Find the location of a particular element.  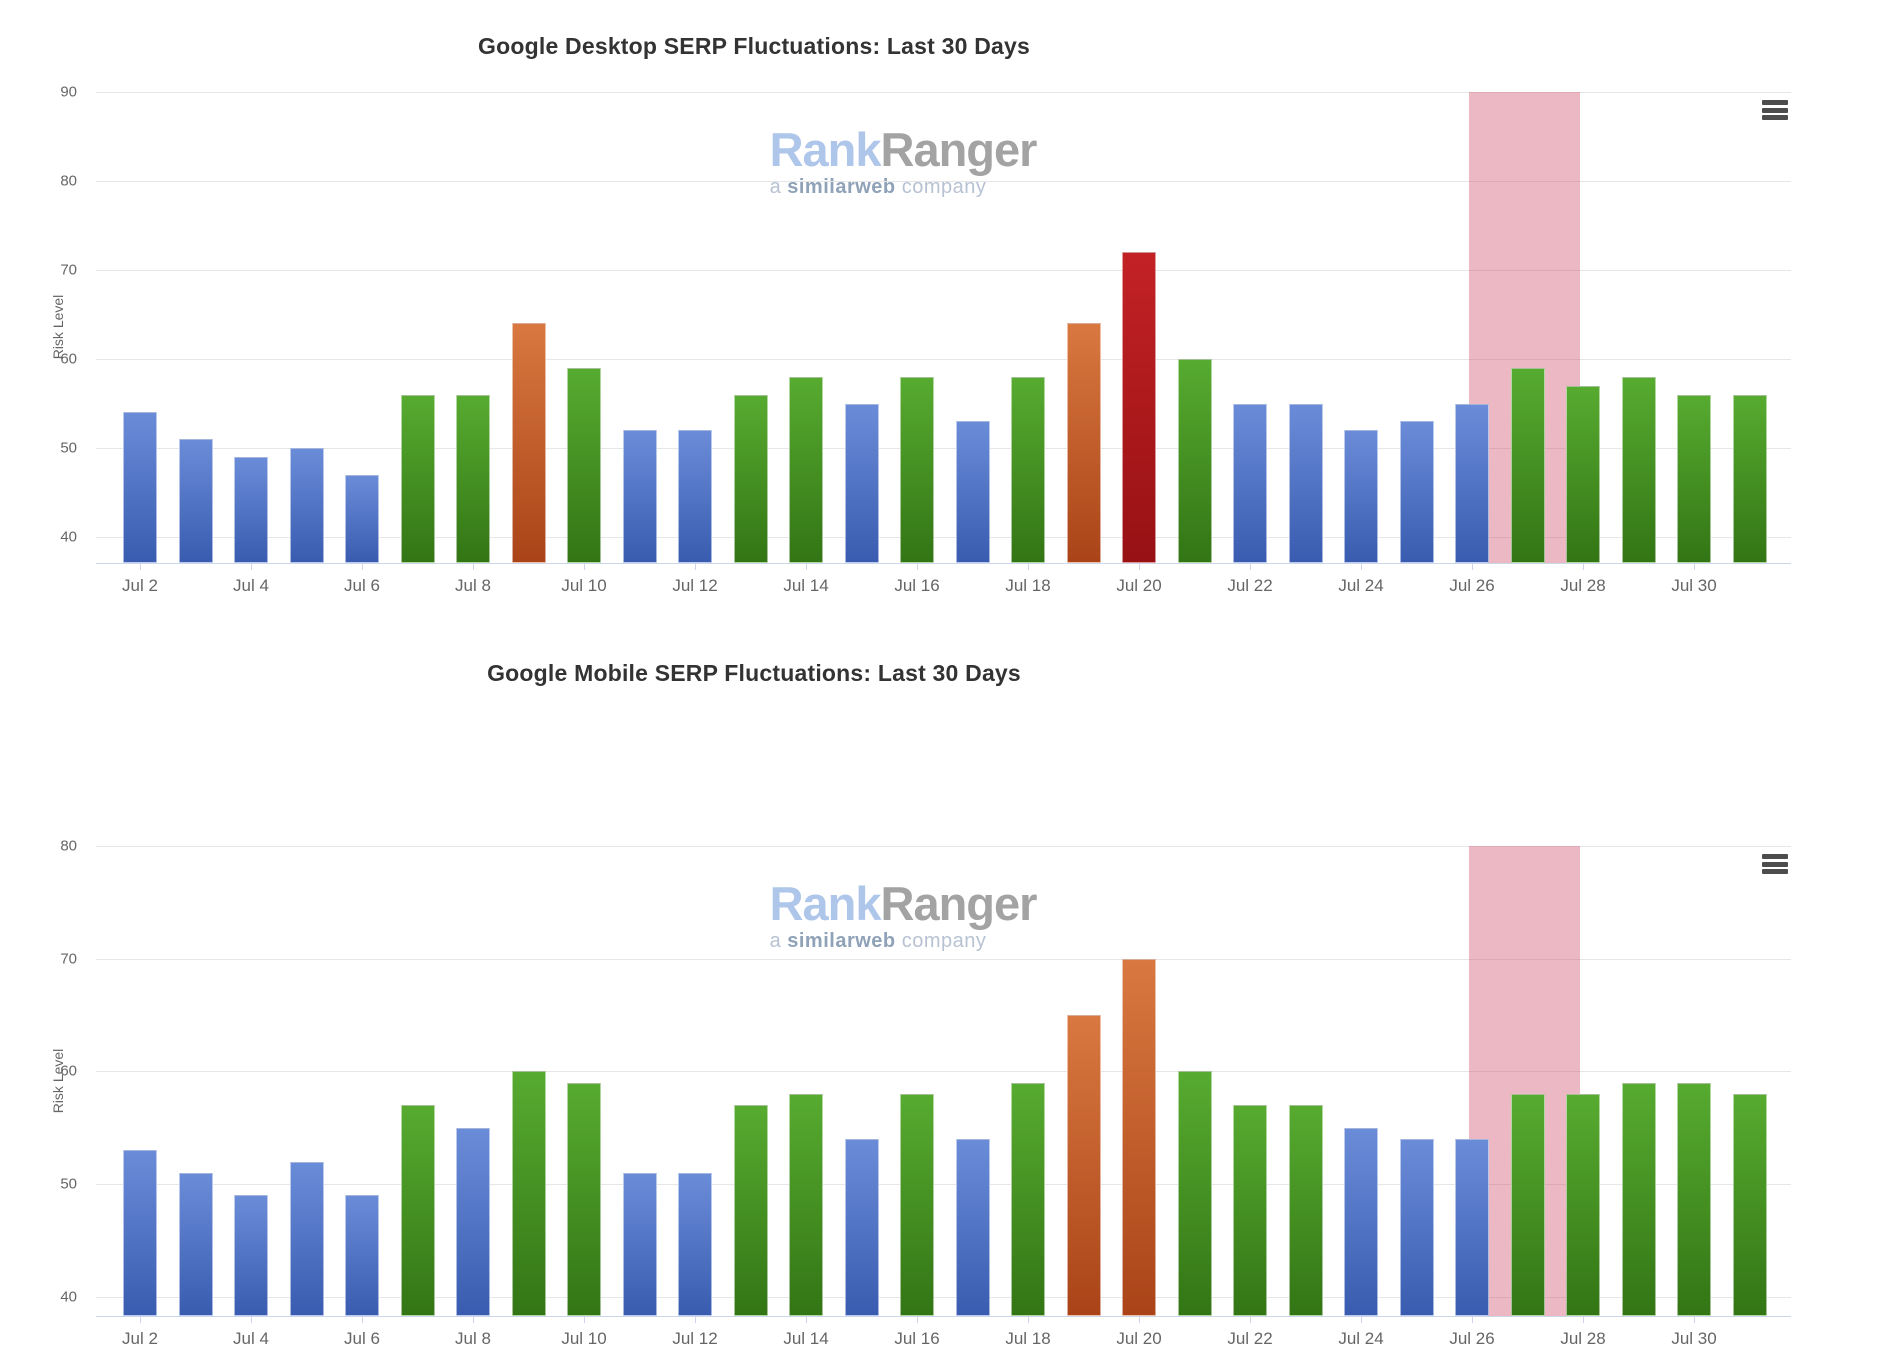

x-tick-label-jul-18: Jul 18 is located at coordinates (1028, 1338).